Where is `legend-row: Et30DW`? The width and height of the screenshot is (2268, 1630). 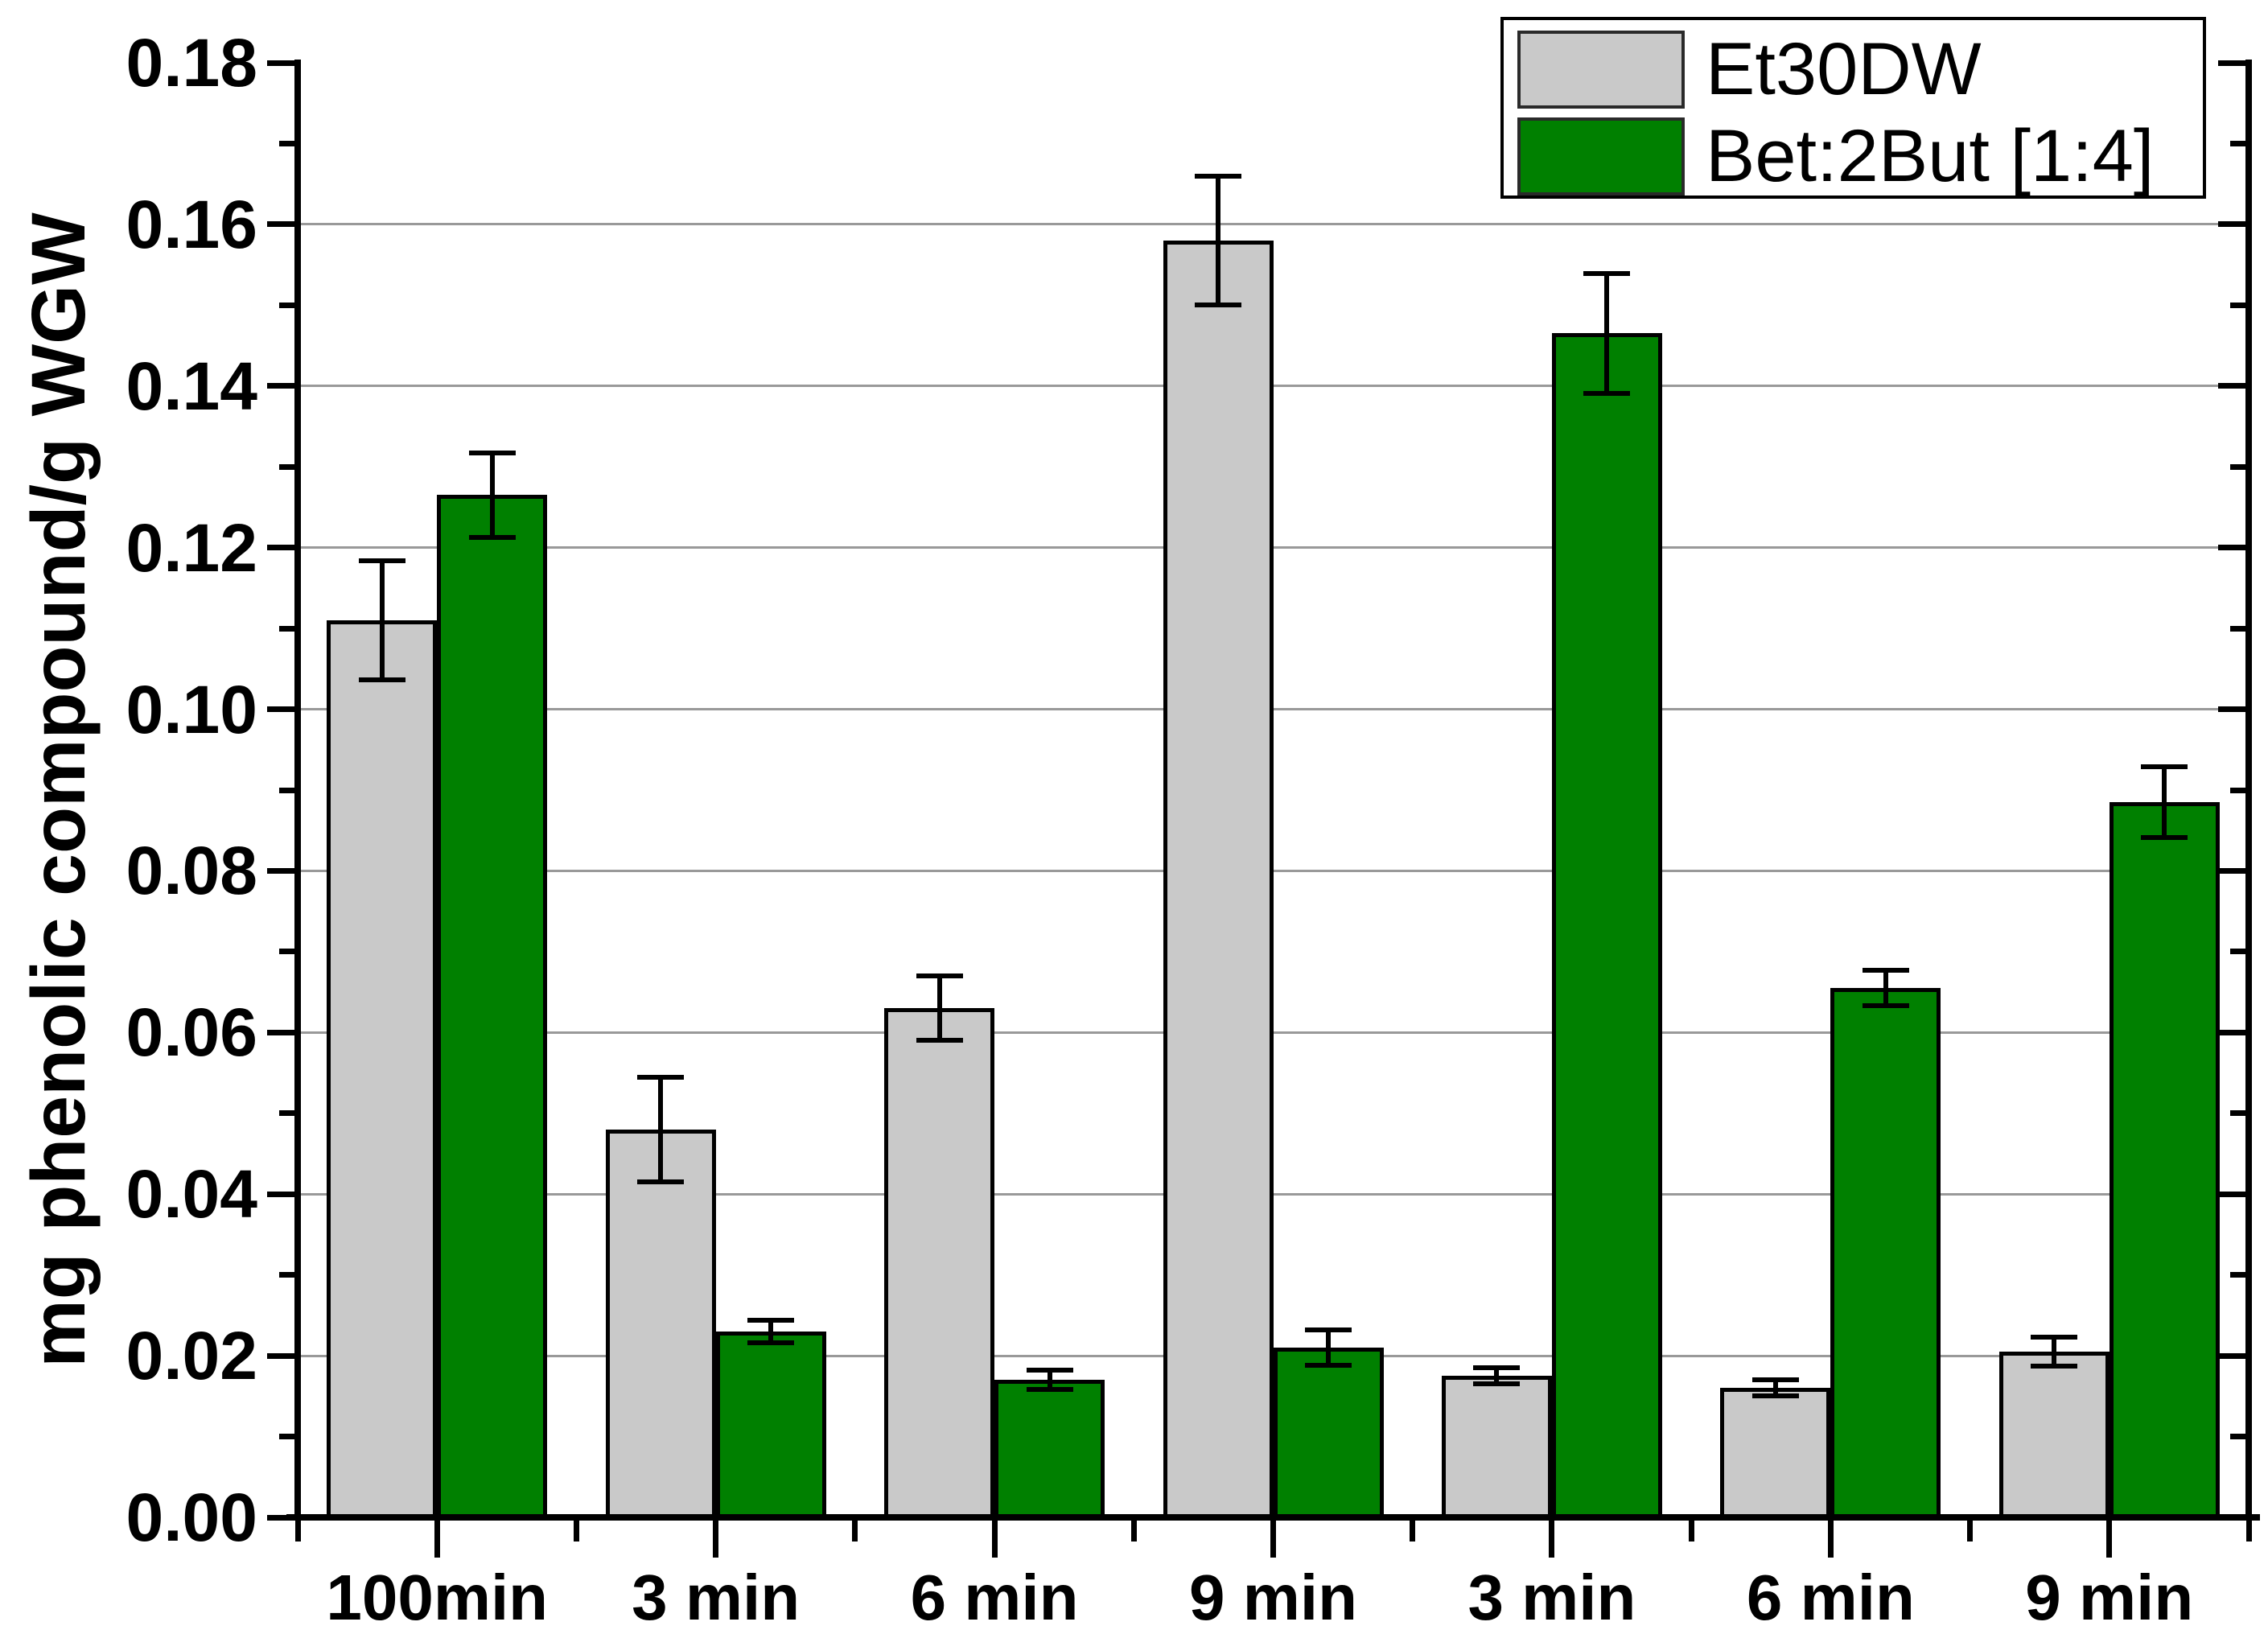 legend-row: Et30DW is located at coordinates (1853, 71).